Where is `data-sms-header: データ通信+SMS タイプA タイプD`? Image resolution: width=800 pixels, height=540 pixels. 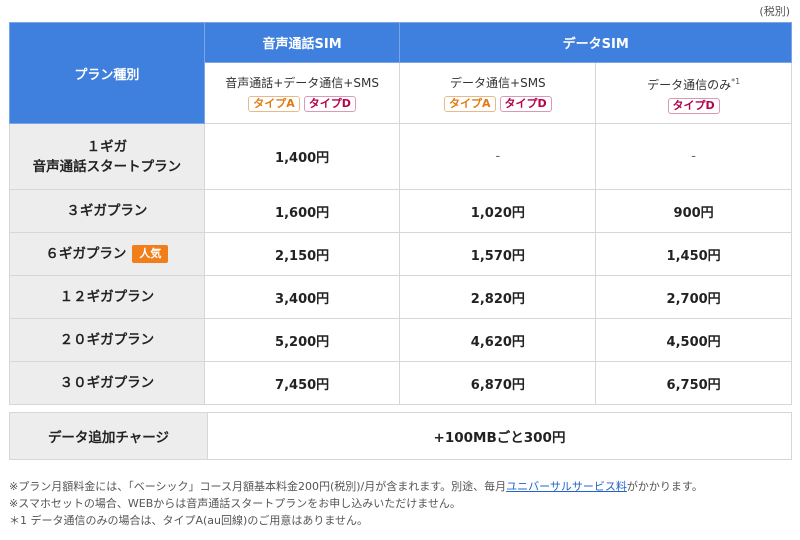
data-sms-header: データ通信+SMS タイプA タイプD is located at coordinates (498, 93).